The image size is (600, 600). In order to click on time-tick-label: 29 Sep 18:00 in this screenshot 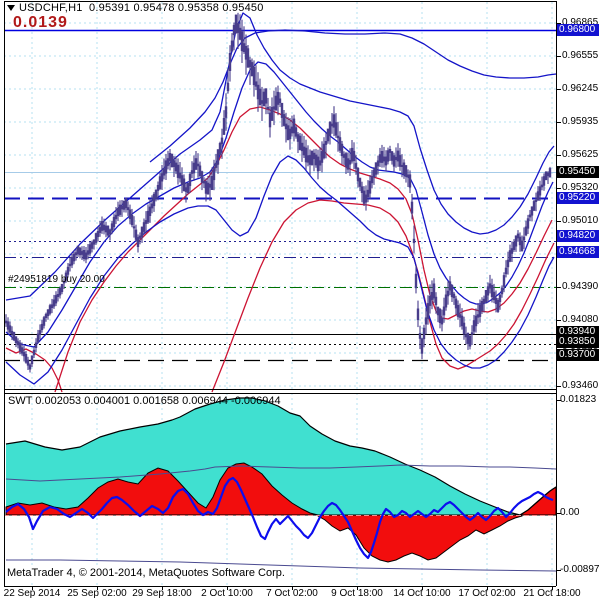, I will do `click(162, 593)`.